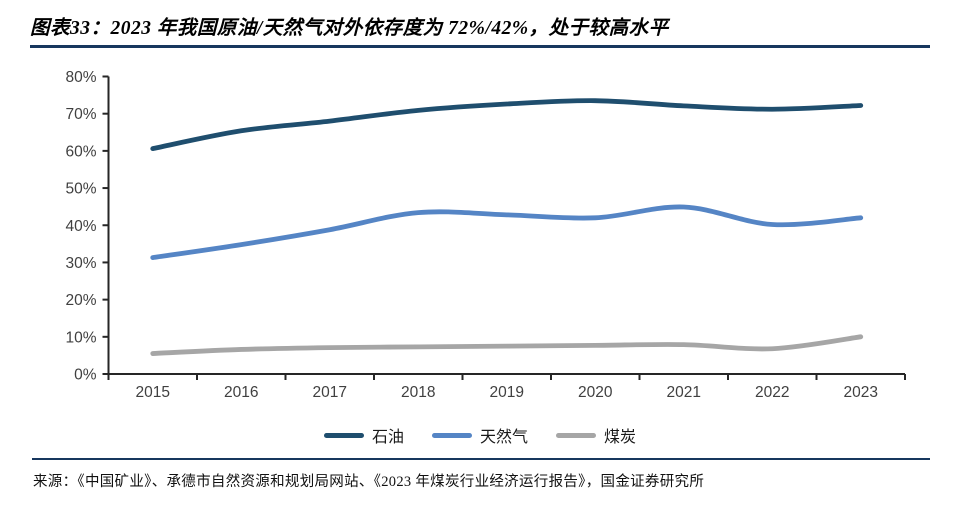 This screenshot has height=507, width=960. I want to click on chart-legend: 石油 天然气 煤炭, so click(480, 435).